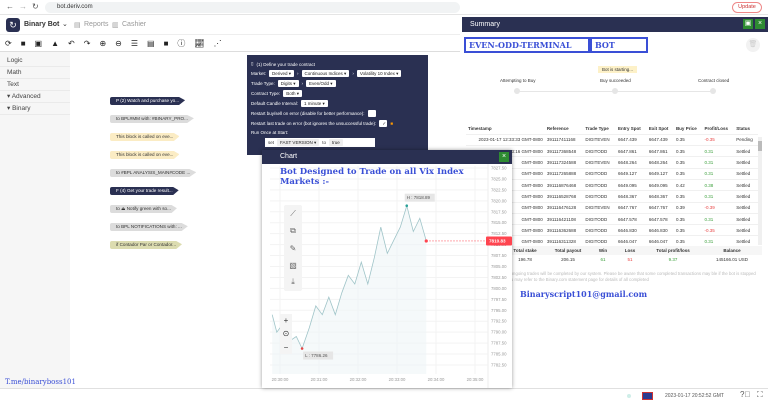 This screenshot has height=404, width=768. I want to click on sidebar-item-binary: ▾ Binary, so click(35, 109).